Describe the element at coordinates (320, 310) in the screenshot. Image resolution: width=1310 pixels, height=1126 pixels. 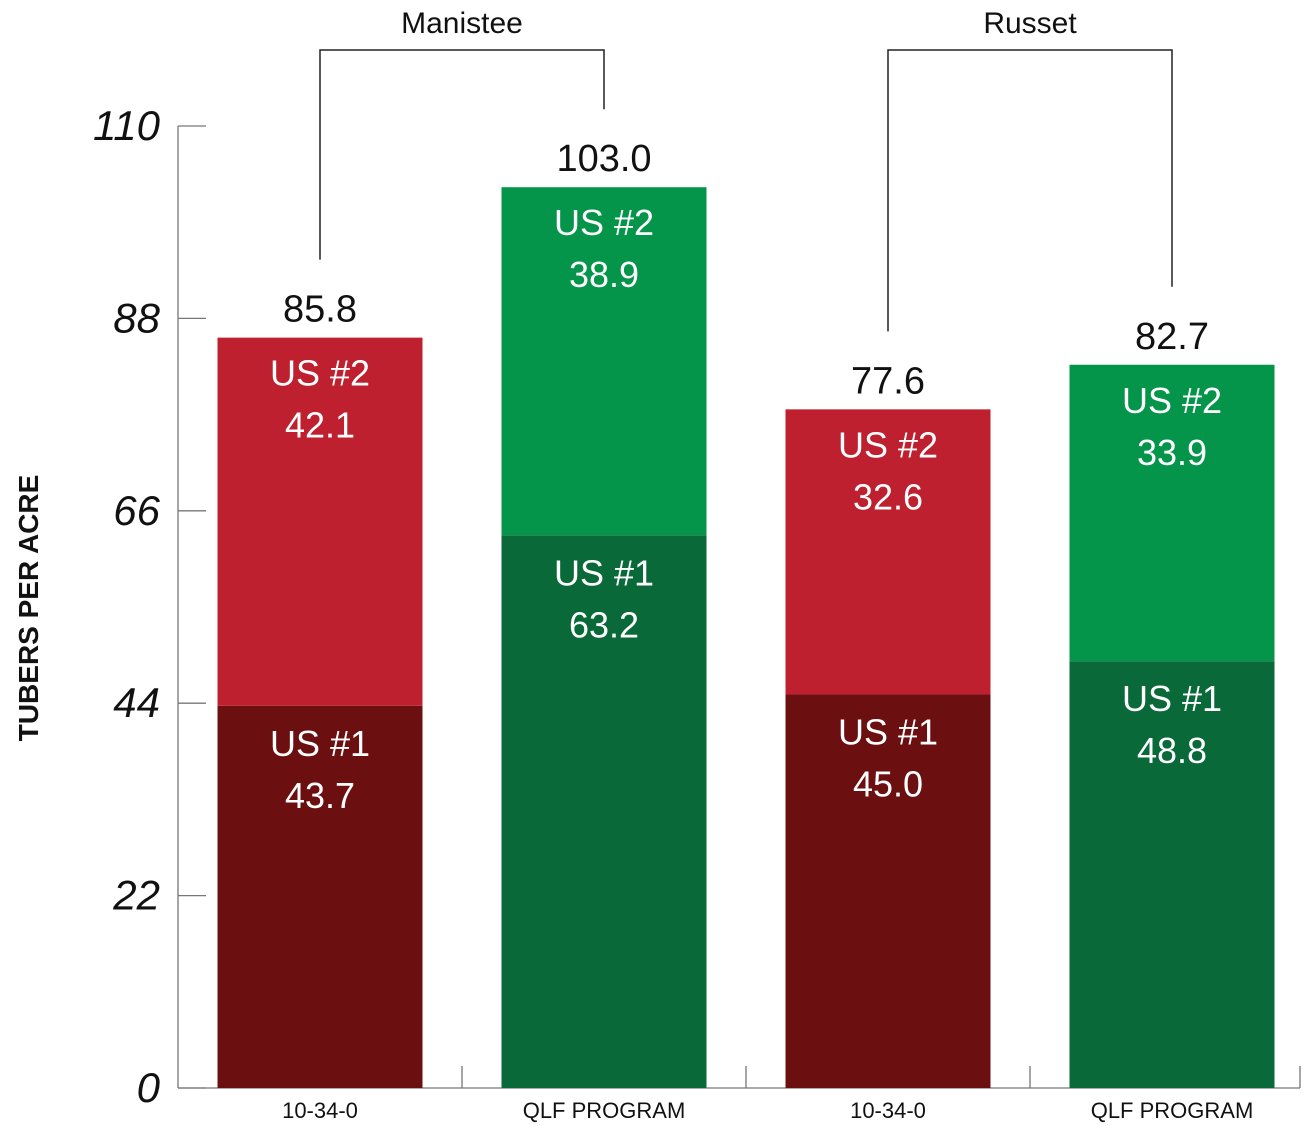
I see `bar-total-label: 85.8` at that location.